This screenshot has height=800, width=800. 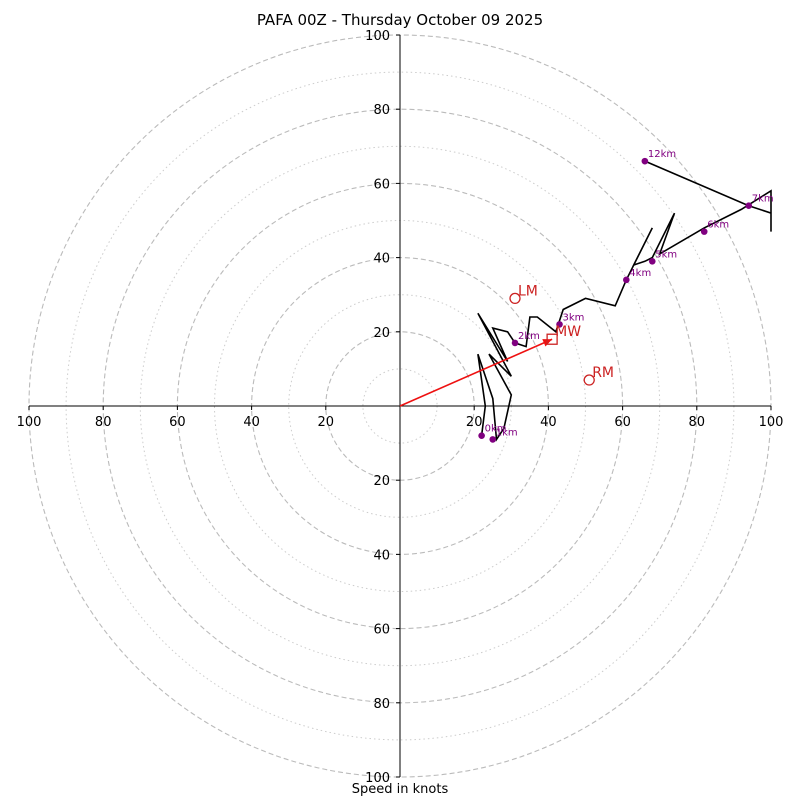 What do you see at coordinates (622, 422) in the screenshot?
I see `tick-label-right-60: 60` at bounding box center [622, 422].